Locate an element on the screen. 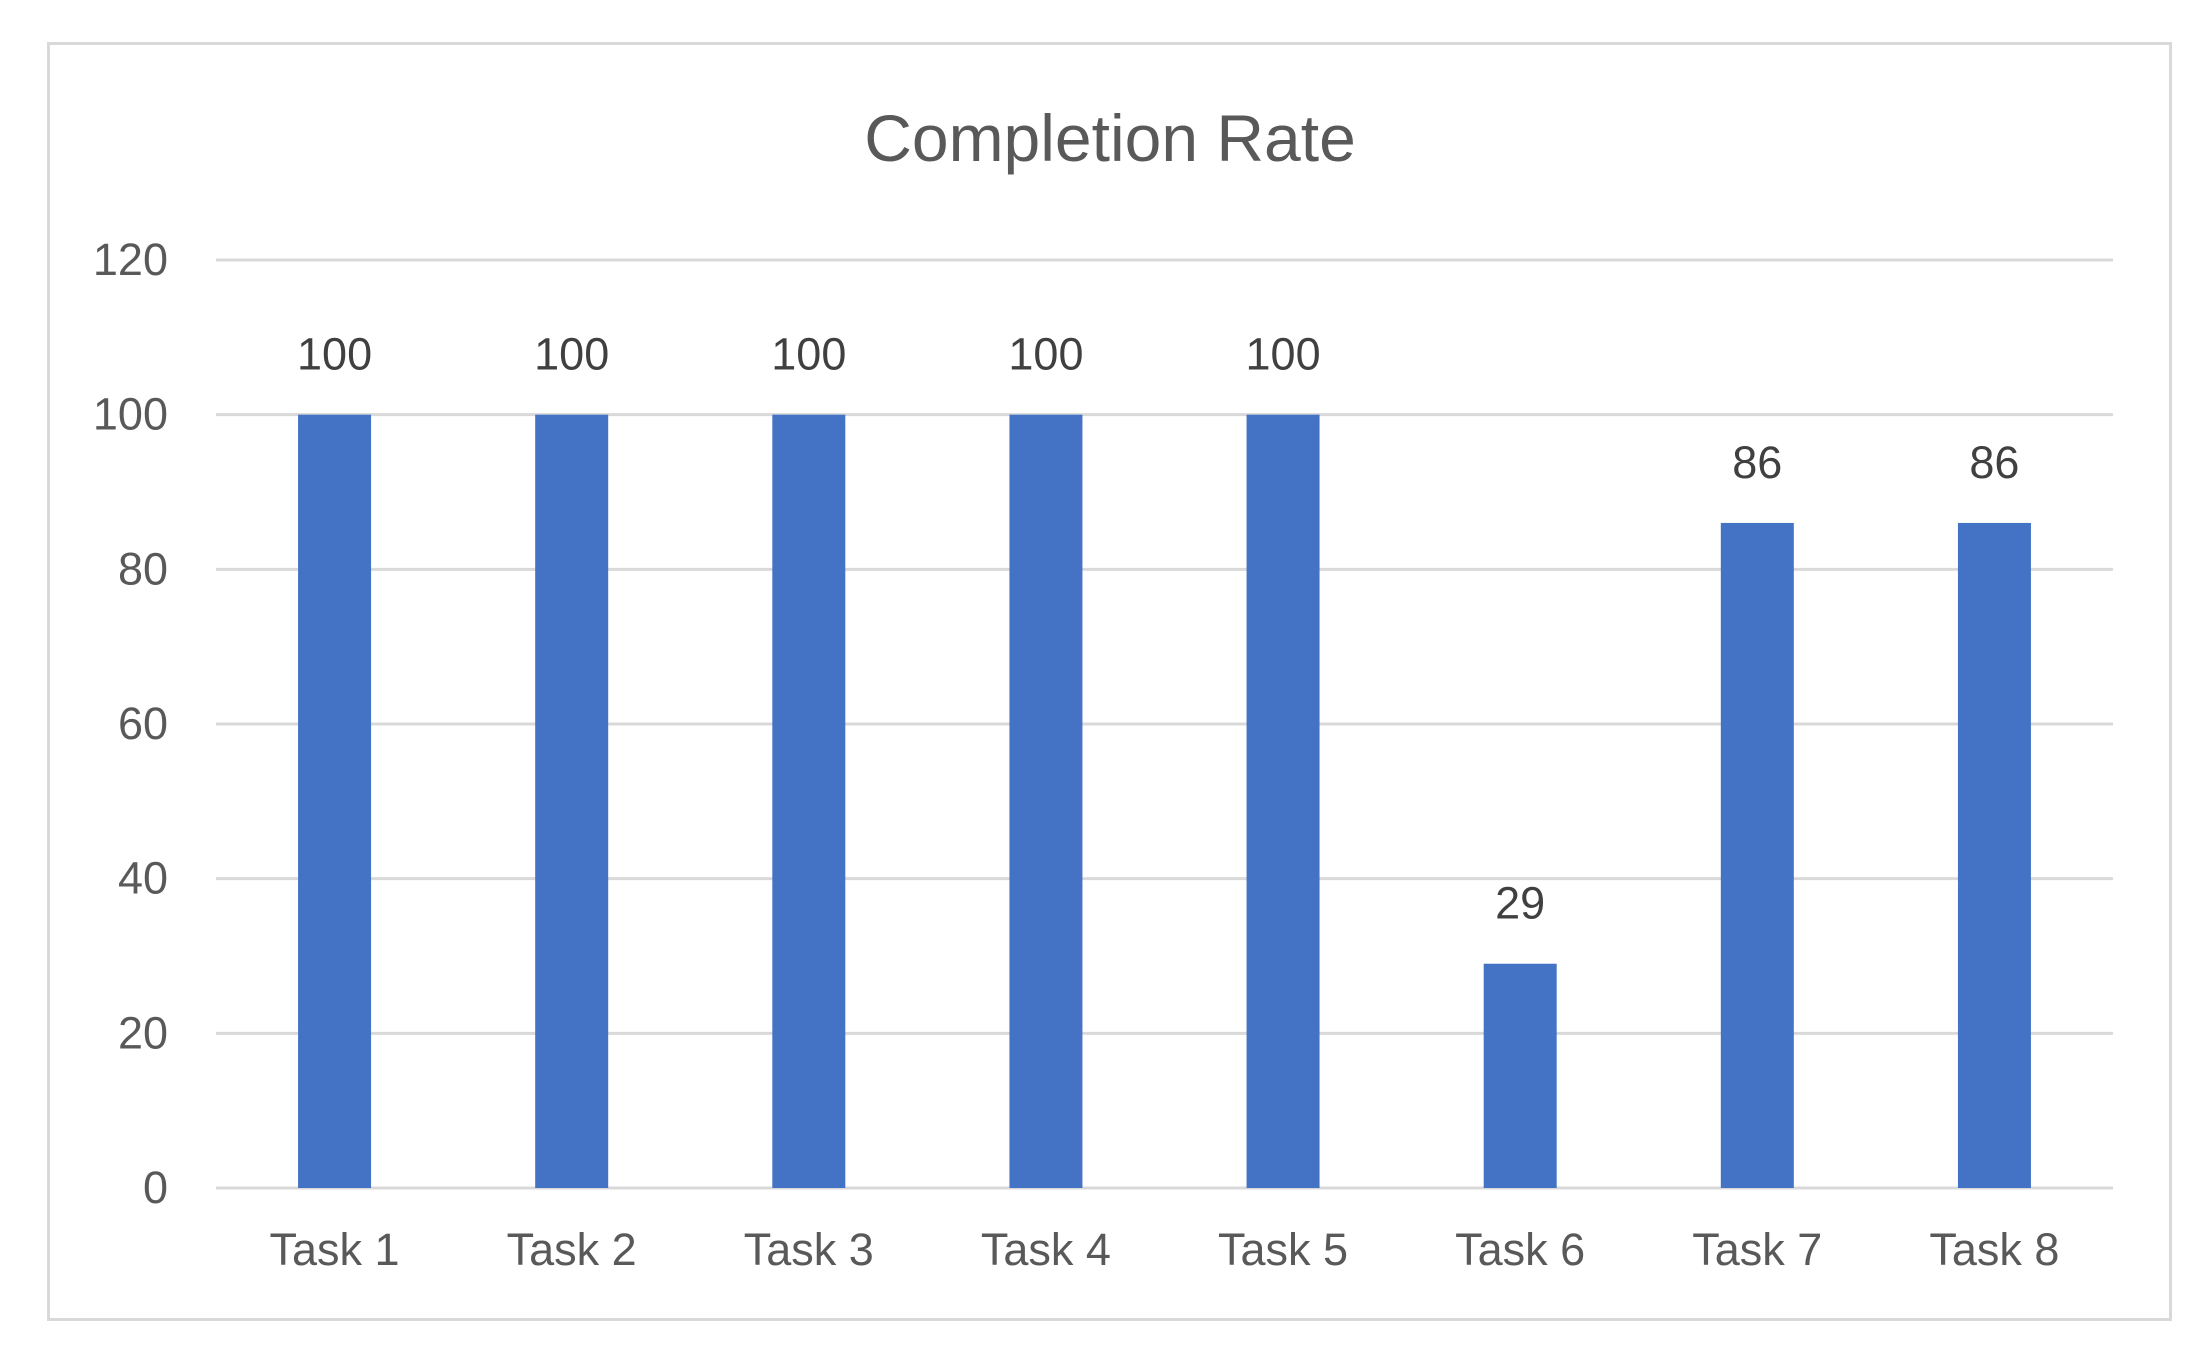 This screenshot has height=1358, width=2200. x-tick-label: Task 2 is located at coordinates (572, 1249).